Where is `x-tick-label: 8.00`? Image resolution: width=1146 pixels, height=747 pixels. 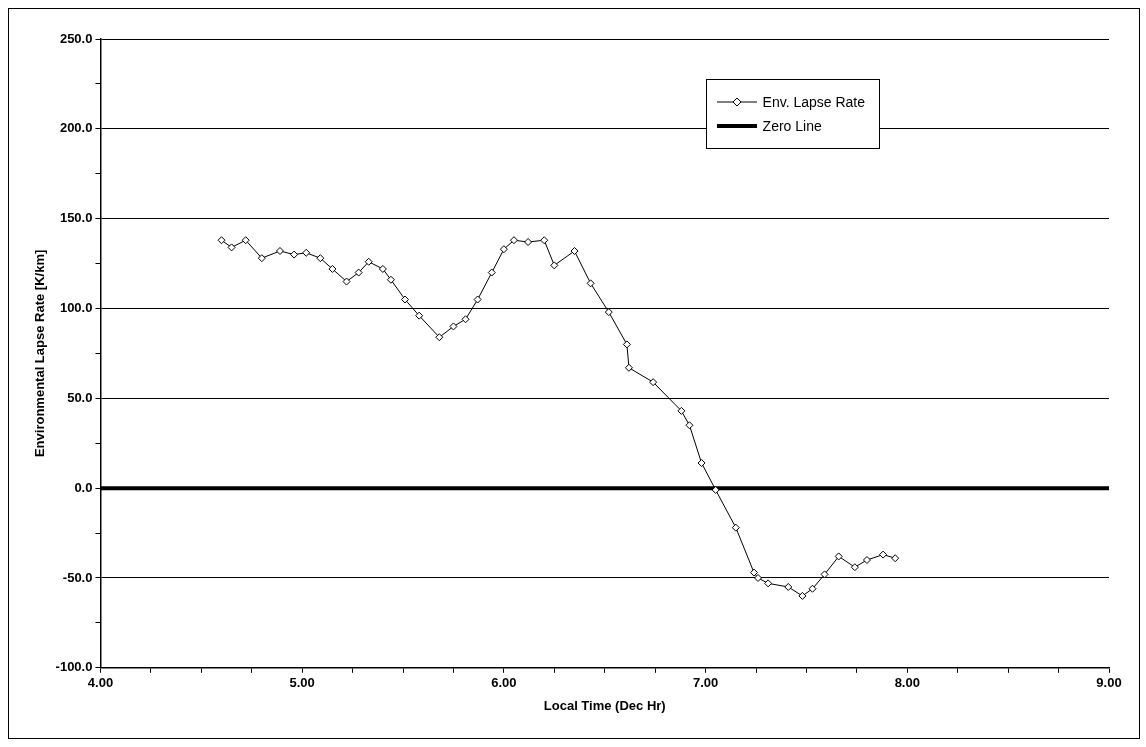
x-tick-label: 8.00 is located at coordinates (907, 683).